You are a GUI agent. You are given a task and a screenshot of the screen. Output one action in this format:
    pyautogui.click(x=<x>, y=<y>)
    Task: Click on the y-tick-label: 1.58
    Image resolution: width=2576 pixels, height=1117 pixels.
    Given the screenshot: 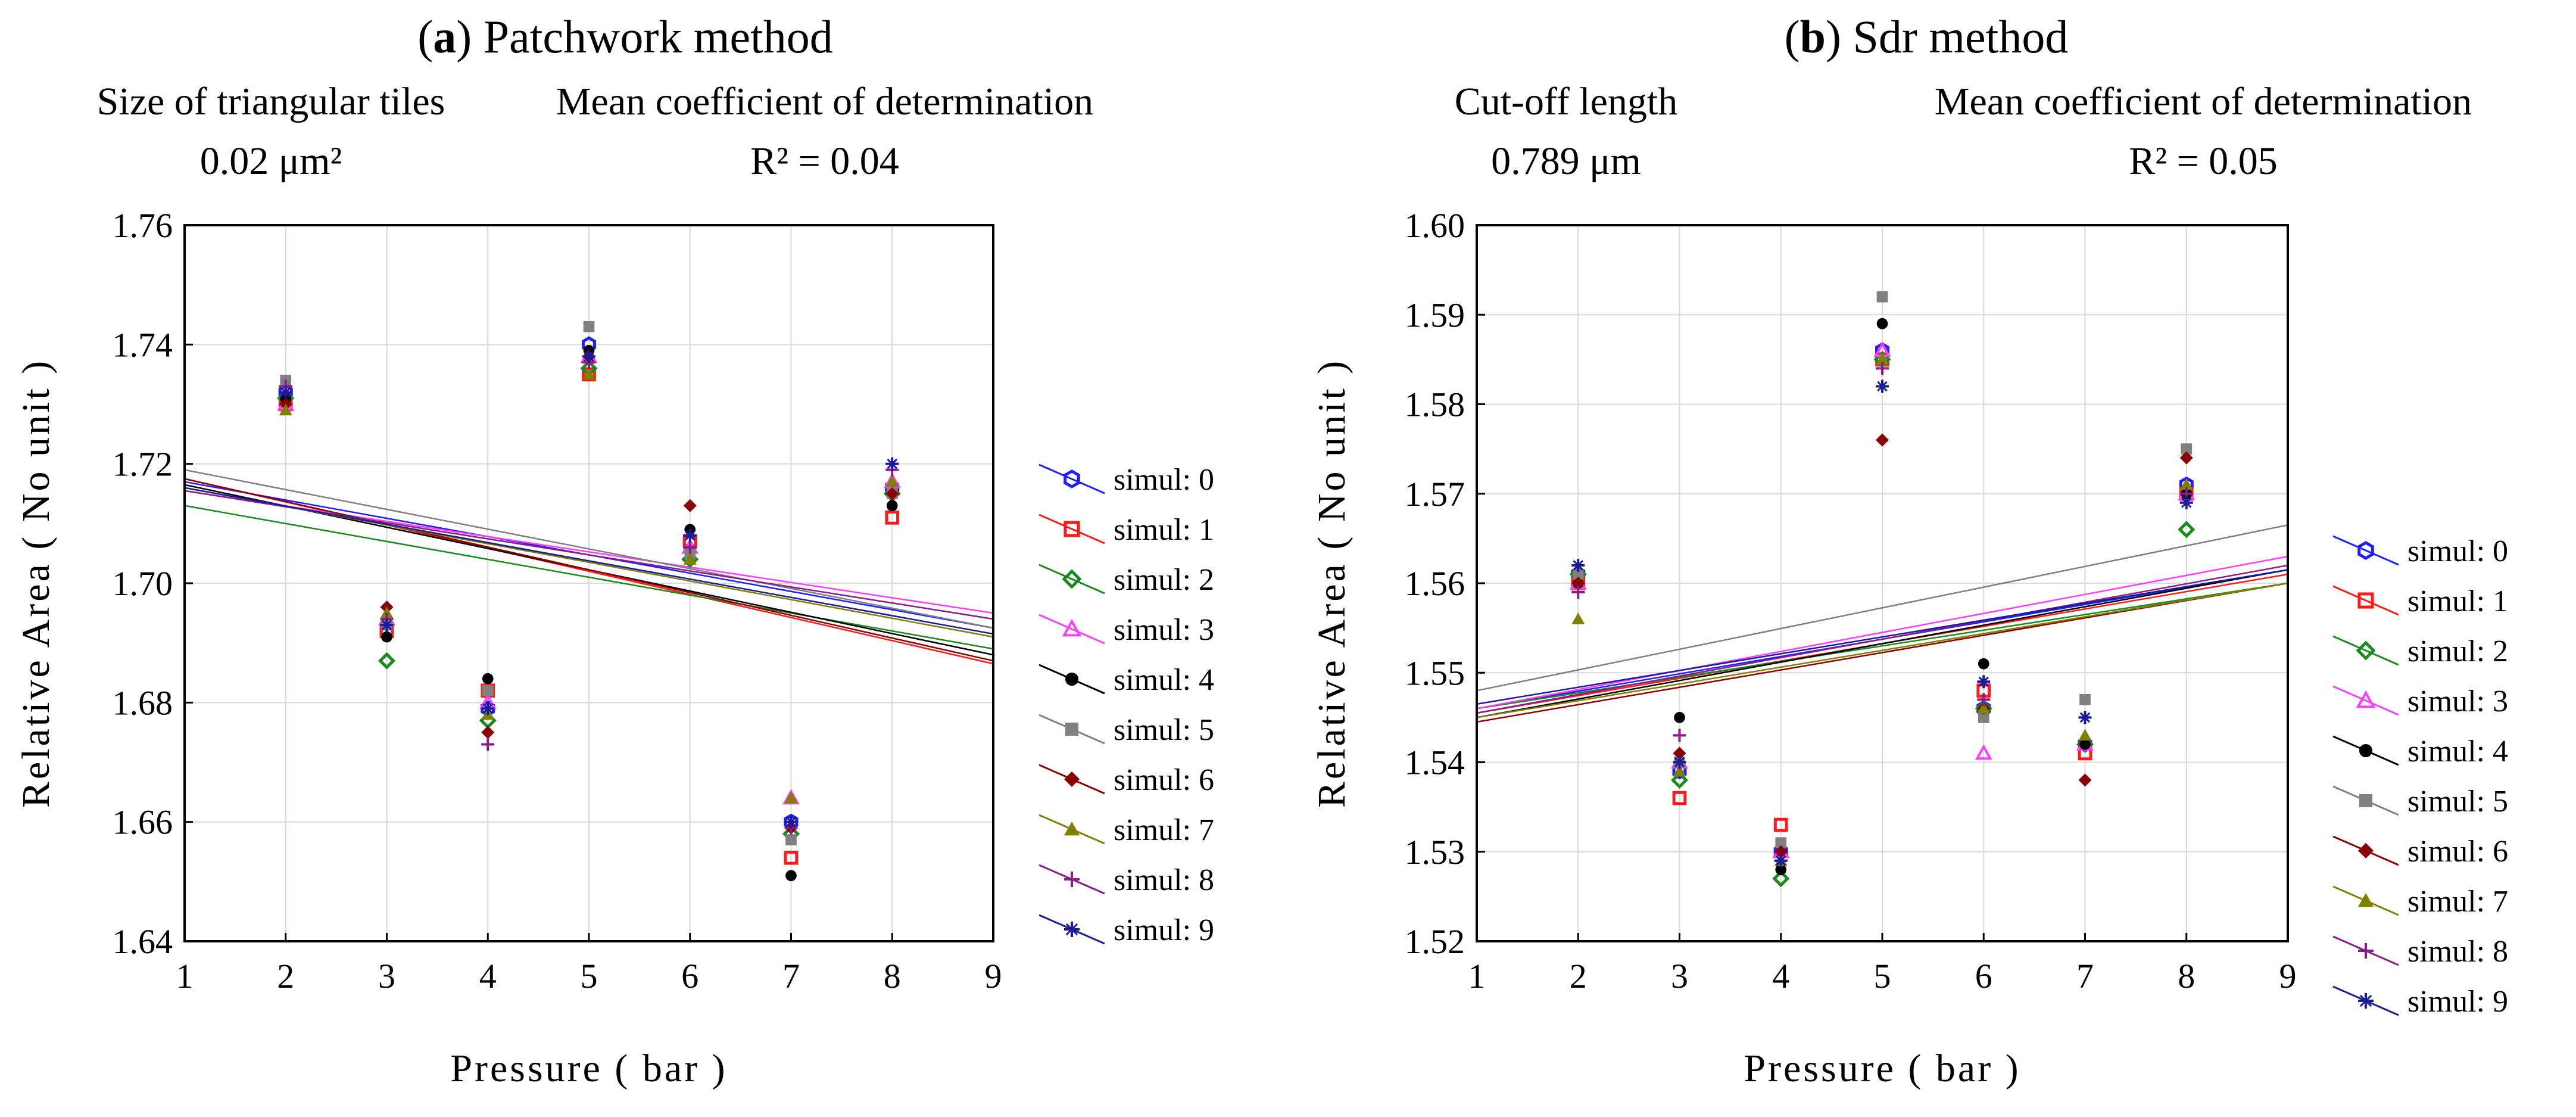 What is the action you would take?
    pyautogui.click(x=1435, y=404)
    